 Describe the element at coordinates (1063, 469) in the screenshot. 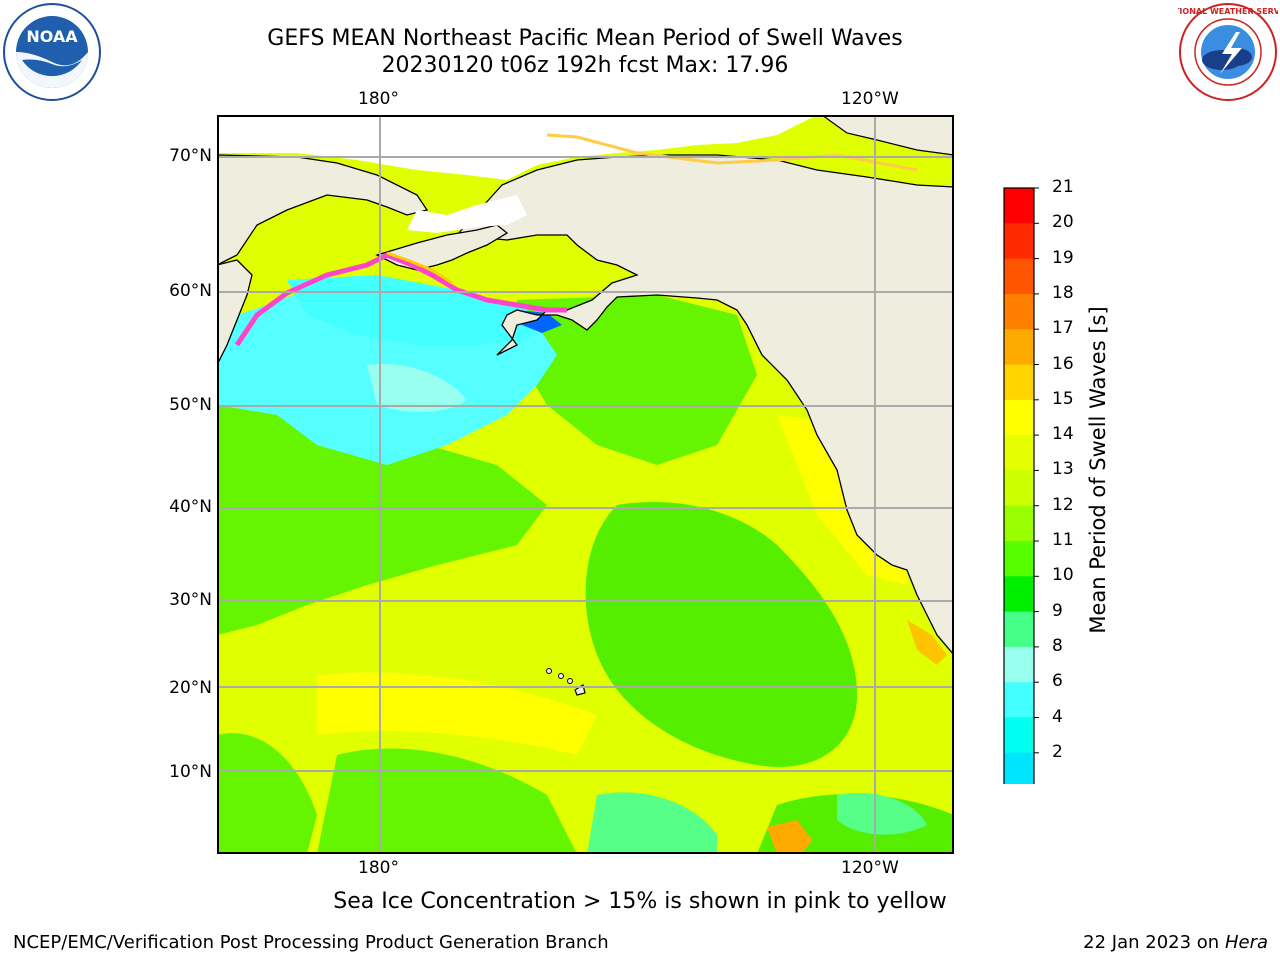

I see `colorbar-tick-label: 13` at that location.